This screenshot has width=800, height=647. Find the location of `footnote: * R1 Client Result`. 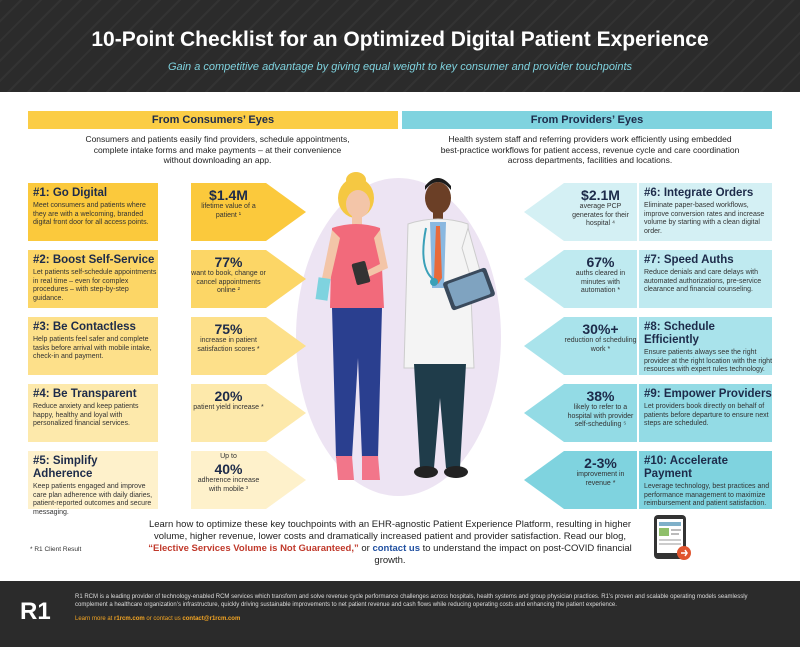

footnote: * R1 Client Result is located at coordinates (56, 549).